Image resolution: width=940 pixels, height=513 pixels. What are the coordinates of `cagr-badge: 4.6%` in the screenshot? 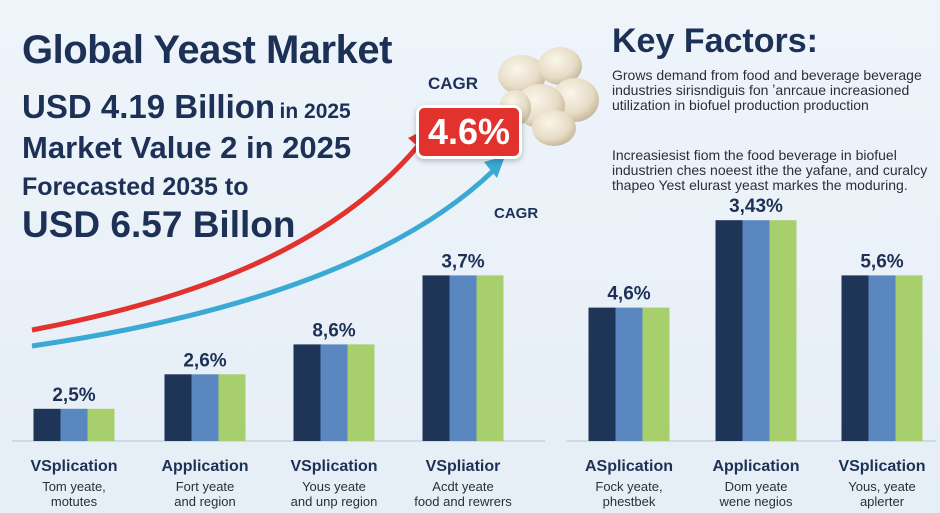 It's located at (469, 132).